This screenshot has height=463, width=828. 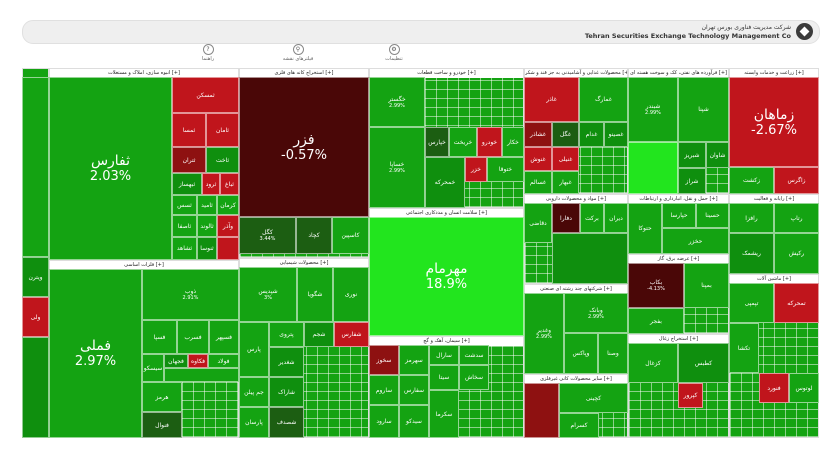 I want to click on stock-tile: شراز, so click(x=692, y=181).